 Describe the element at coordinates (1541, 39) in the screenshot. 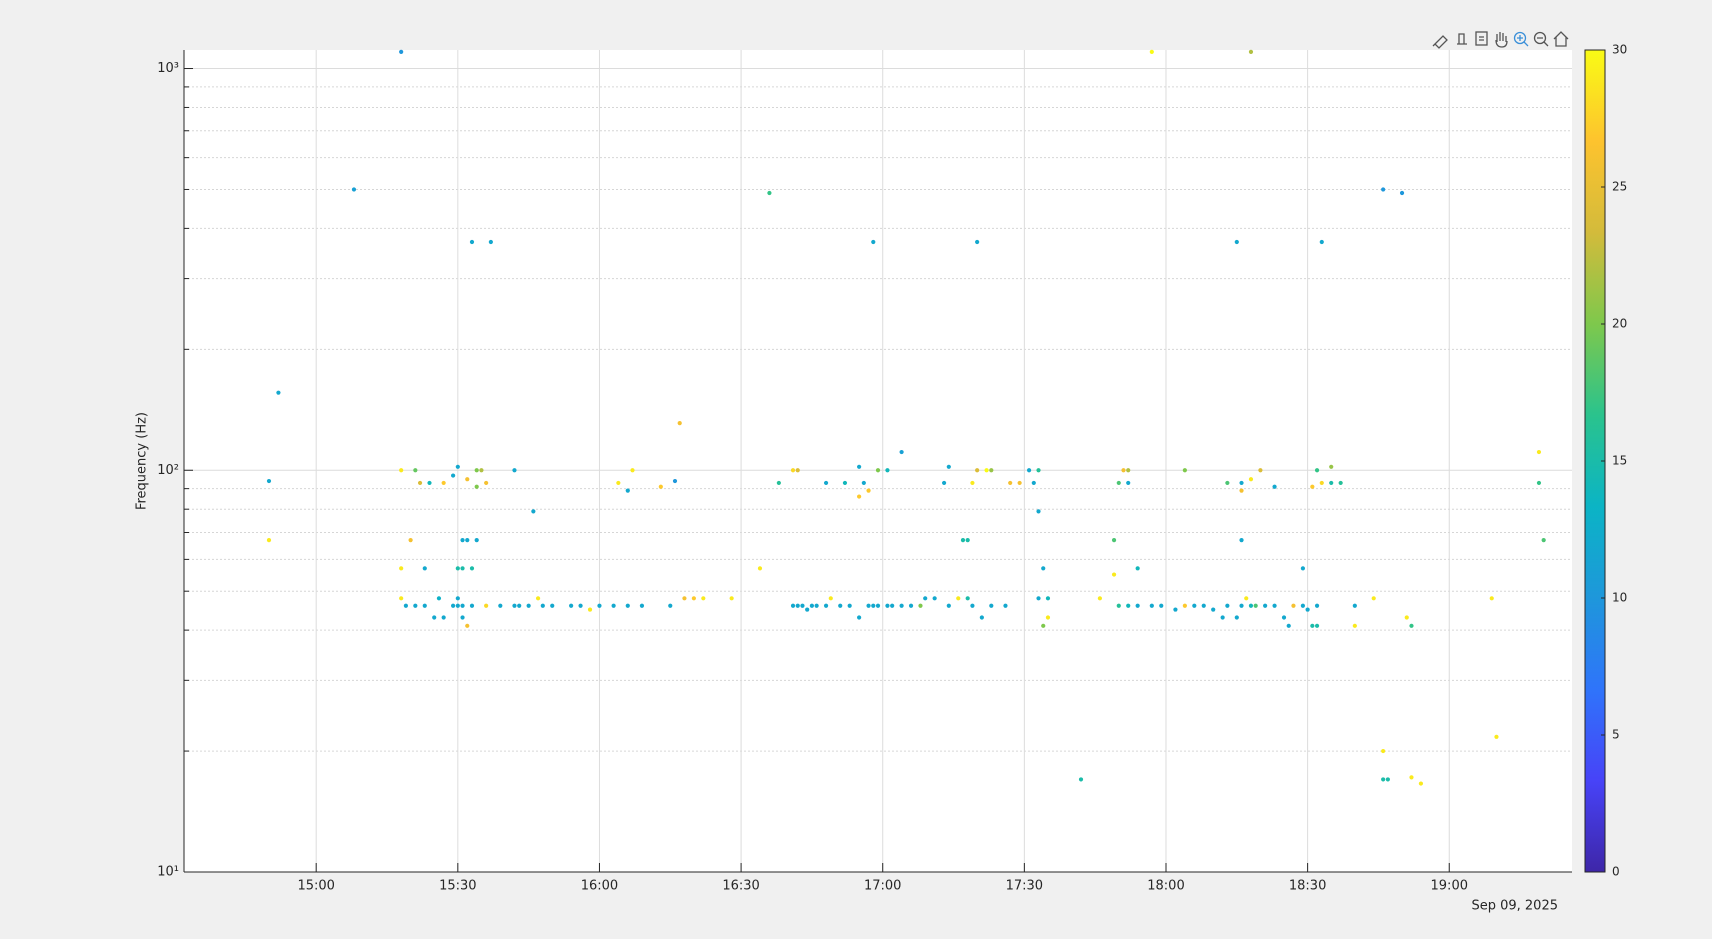

I see `zoom-out-tool` at that location.